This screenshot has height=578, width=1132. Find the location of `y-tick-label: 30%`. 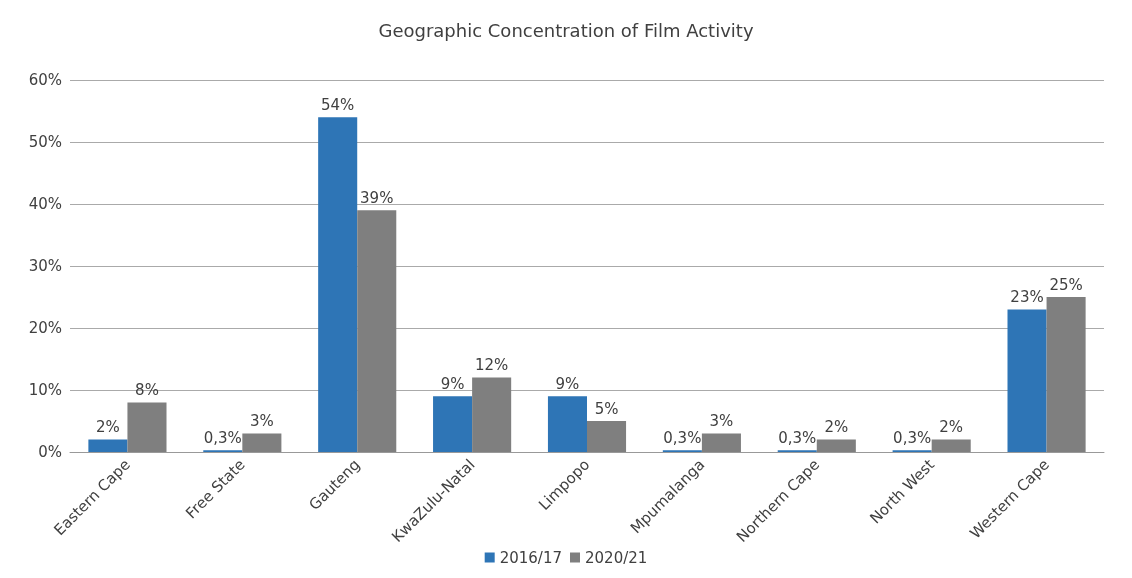

y-tick-label: 30% is located at coordinates (45, 266).